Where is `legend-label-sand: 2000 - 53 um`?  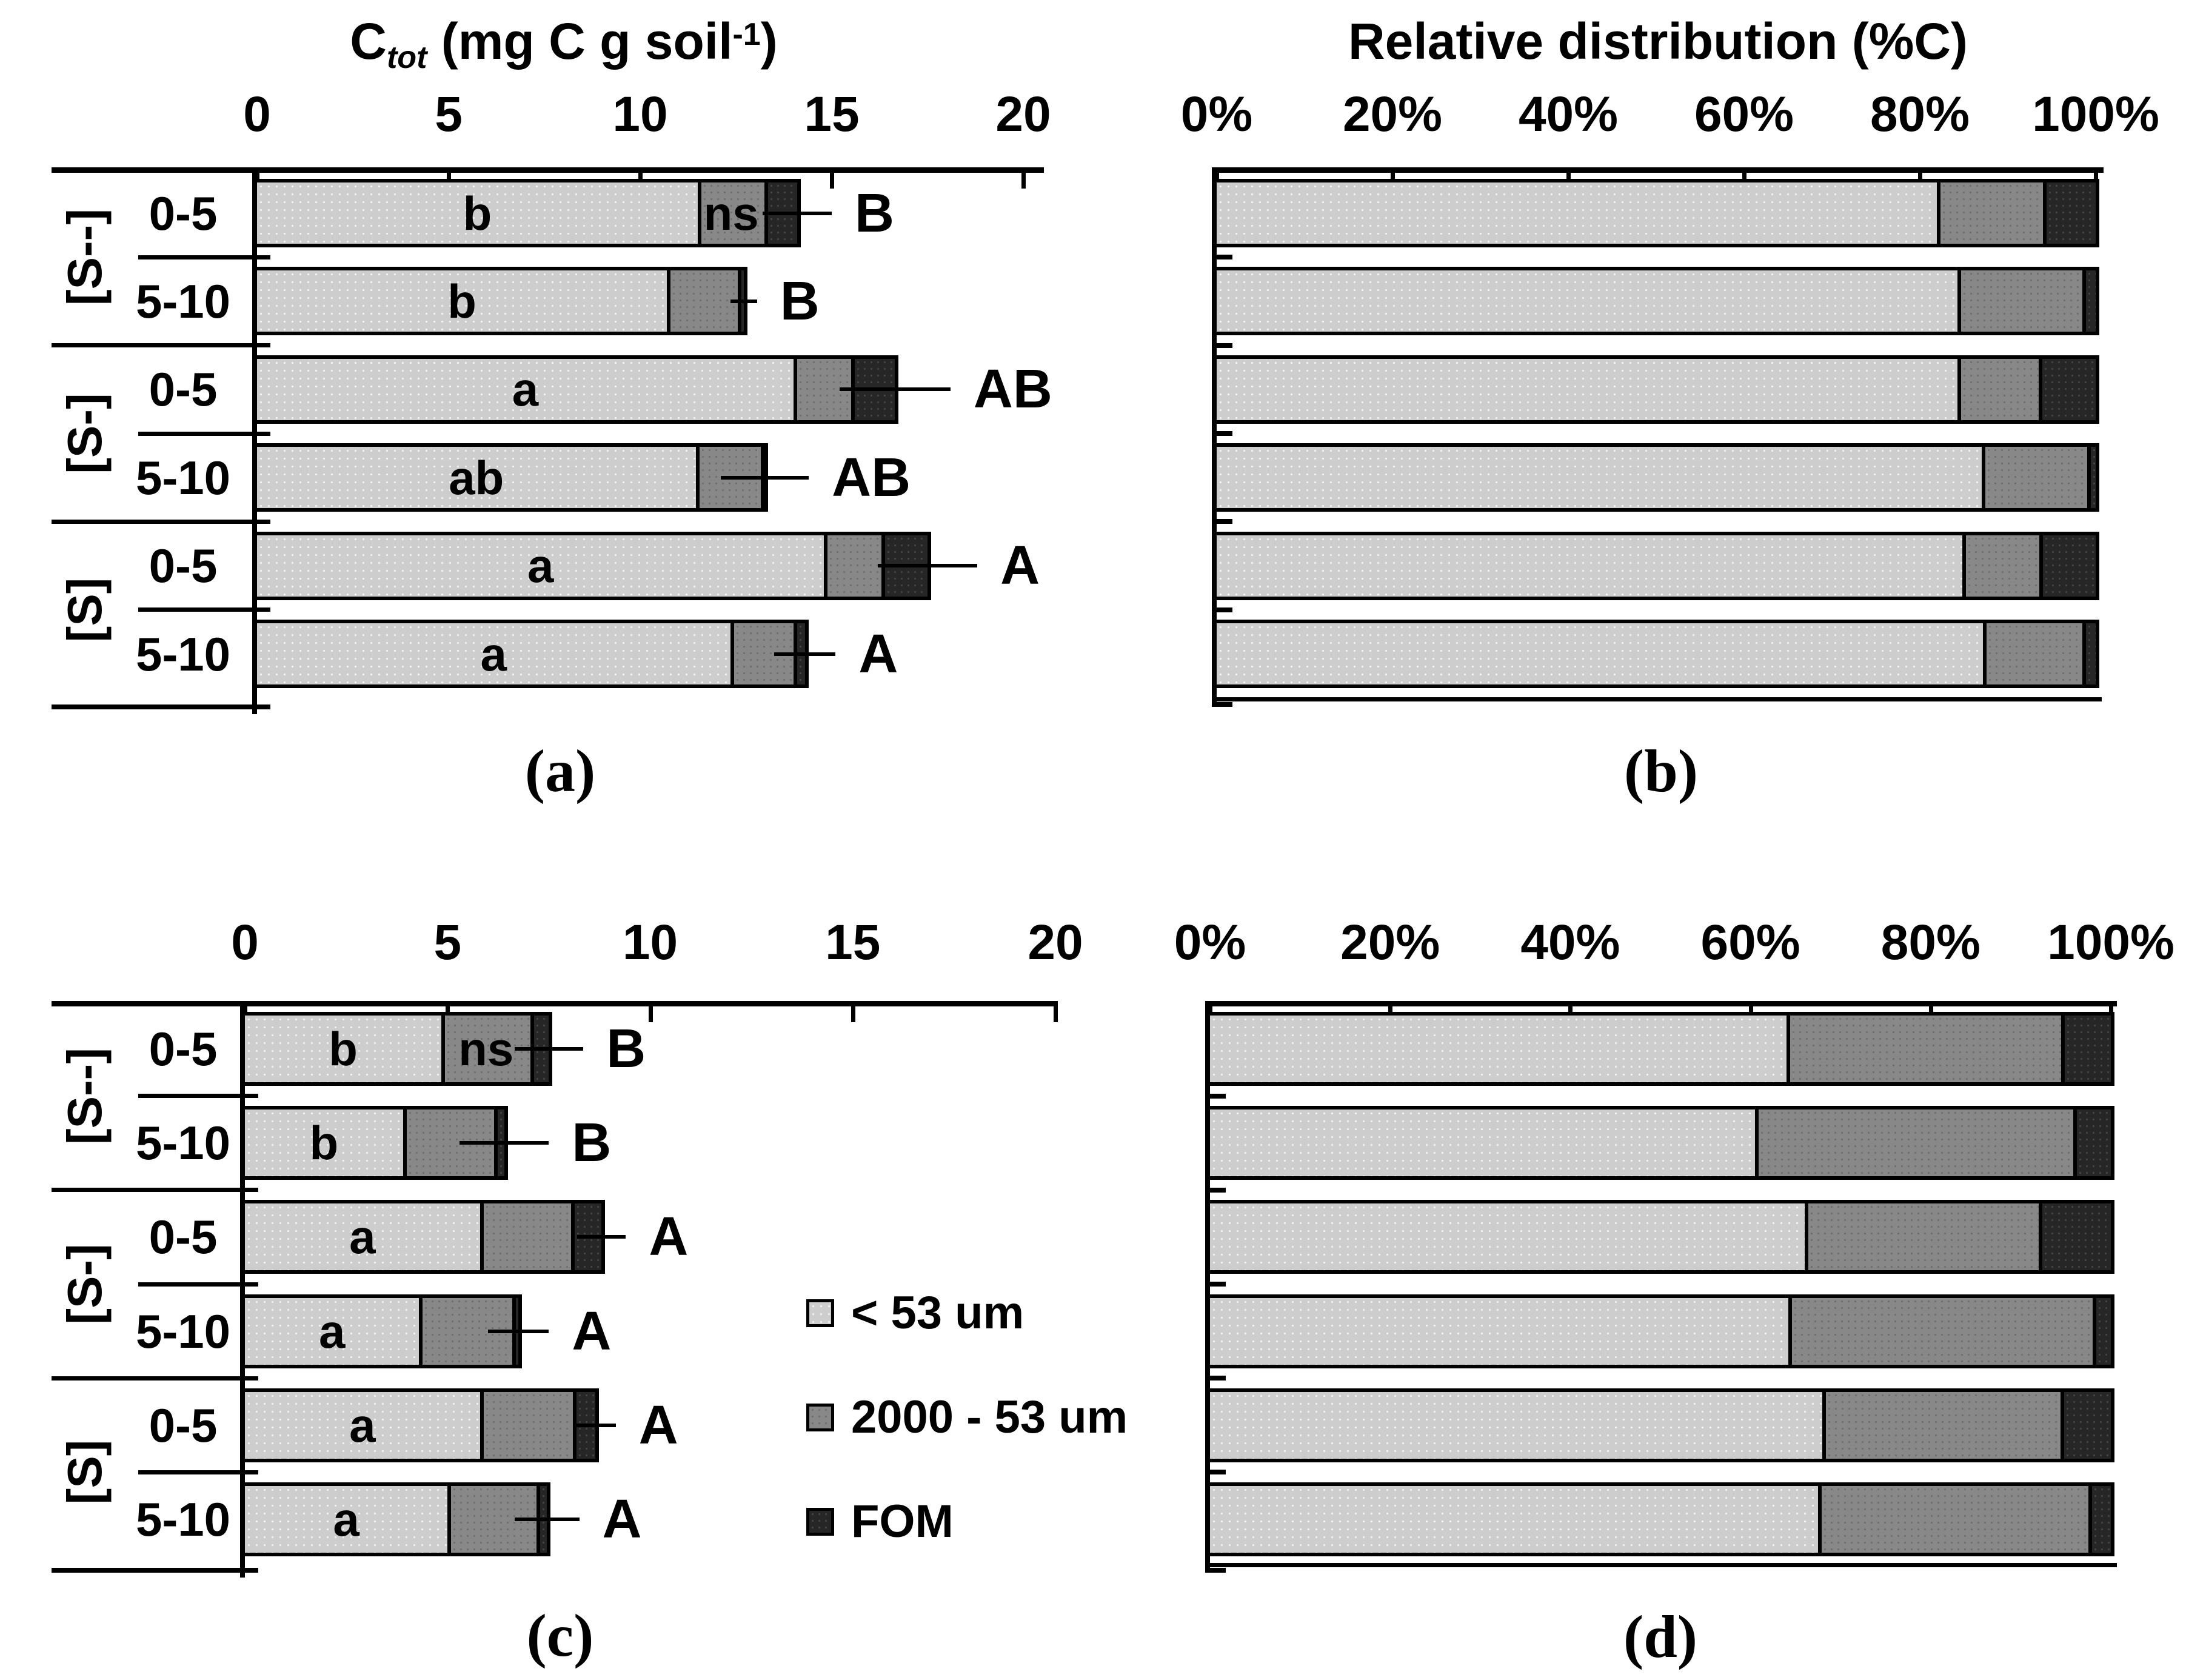
legend-label-sand: 2000 - 53 um is located at coordinates (990, 1417).